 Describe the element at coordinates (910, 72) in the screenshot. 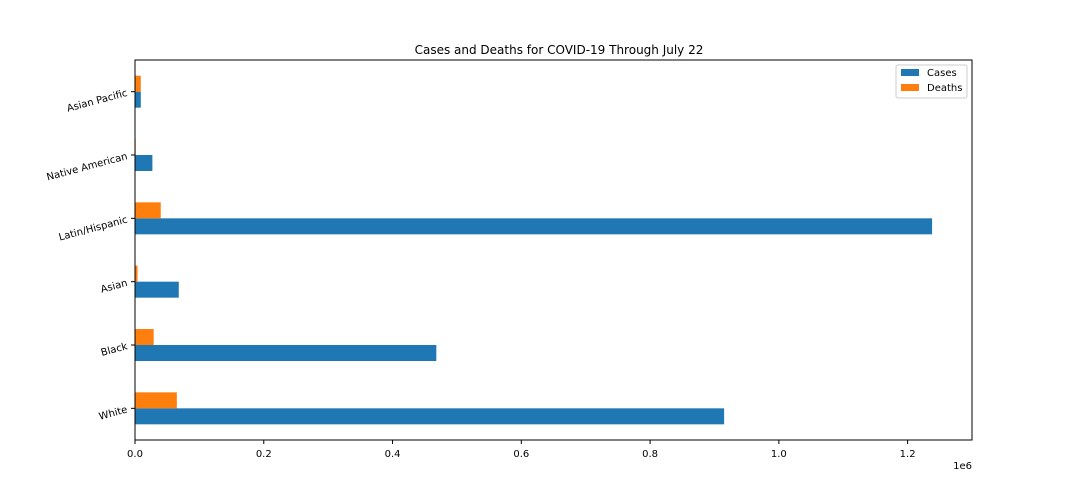

I see `legend-swatch-cases` at that location.